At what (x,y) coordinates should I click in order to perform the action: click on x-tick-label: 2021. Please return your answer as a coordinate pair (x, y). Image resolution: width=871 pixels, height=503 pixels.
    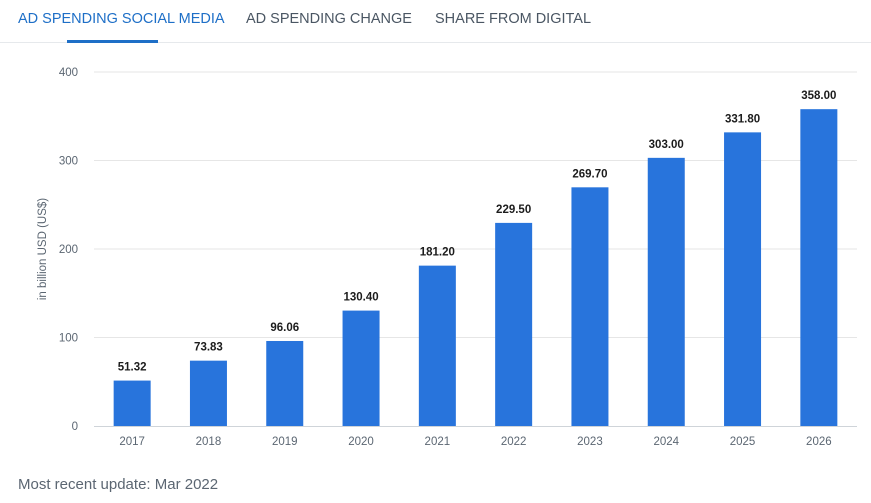
    Looking at the image, I should click on (438, 442).